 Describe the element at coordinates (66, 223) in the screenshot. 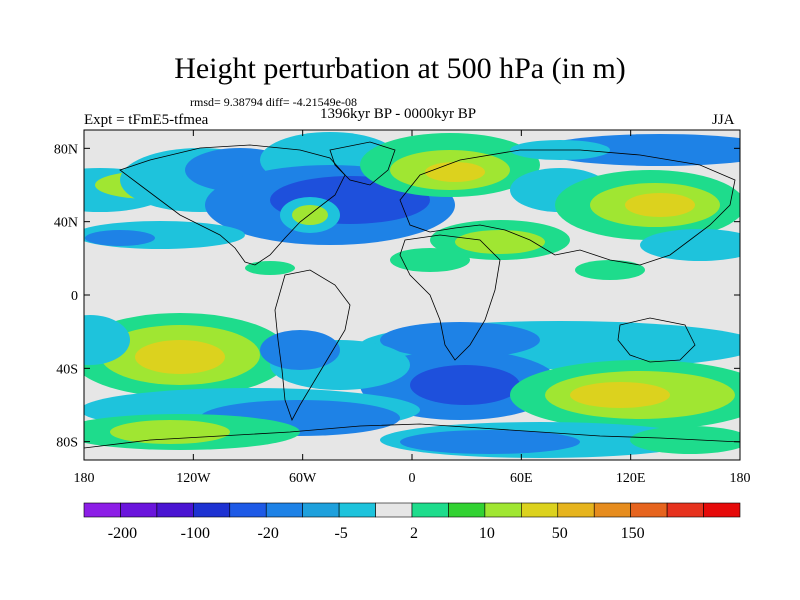

I see `lat-tick-label: 40N` at that location.